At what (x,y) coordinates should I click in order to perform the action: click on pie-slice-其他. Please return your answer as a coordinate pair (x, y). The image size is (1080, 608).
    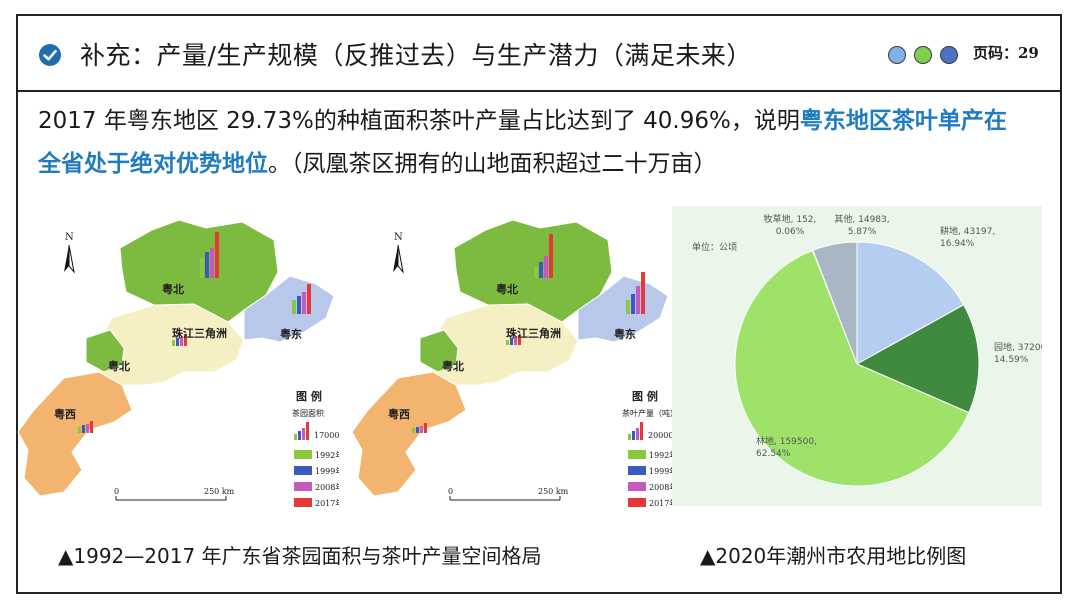
    Looking at the image, I should click on (835, 303).